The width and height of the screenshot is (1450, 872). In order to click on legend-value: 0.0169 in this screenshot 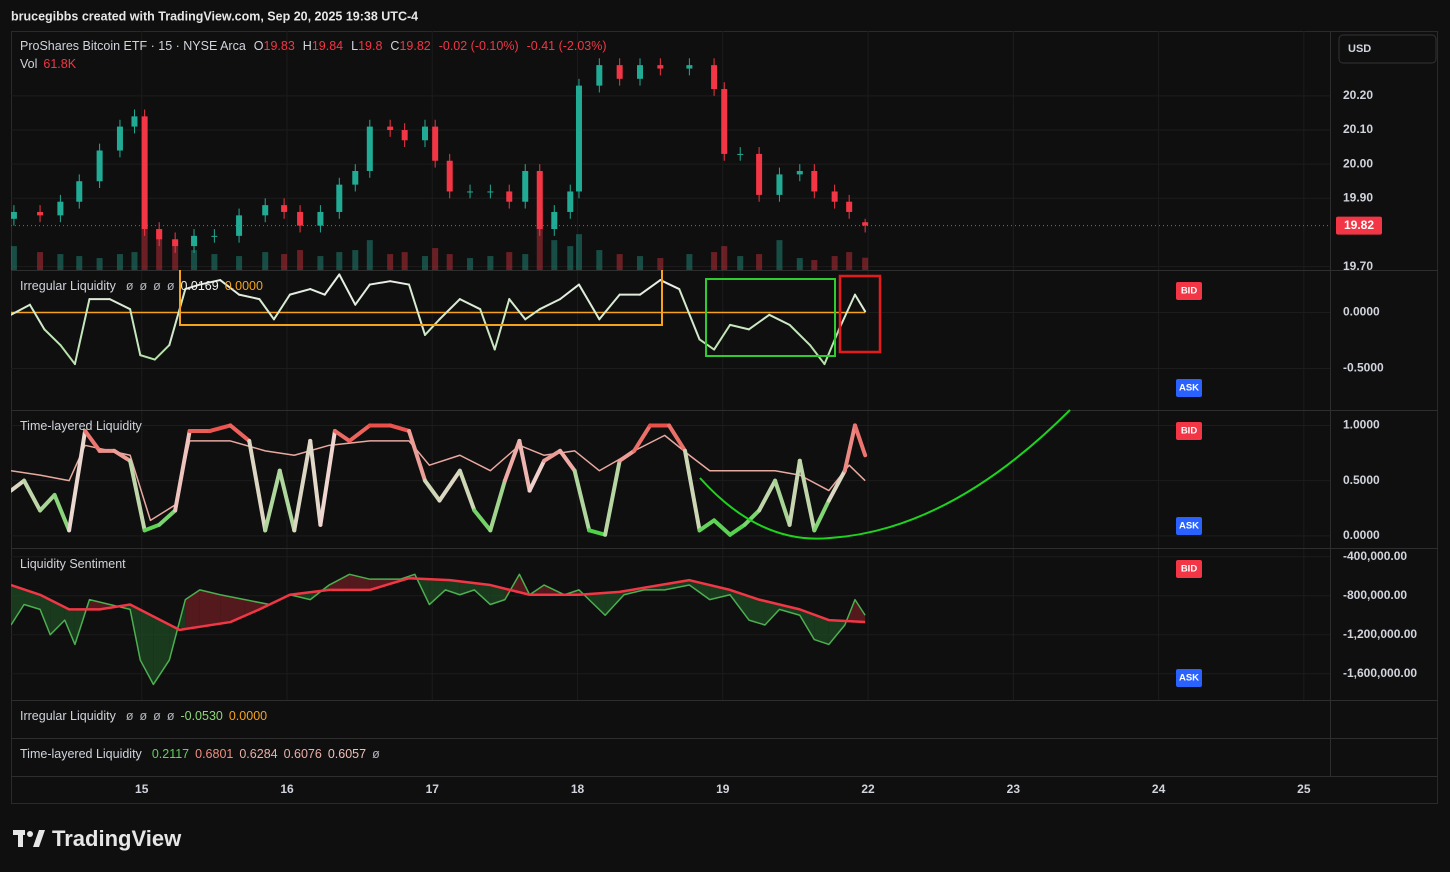, I will do `click(199, 286)`.